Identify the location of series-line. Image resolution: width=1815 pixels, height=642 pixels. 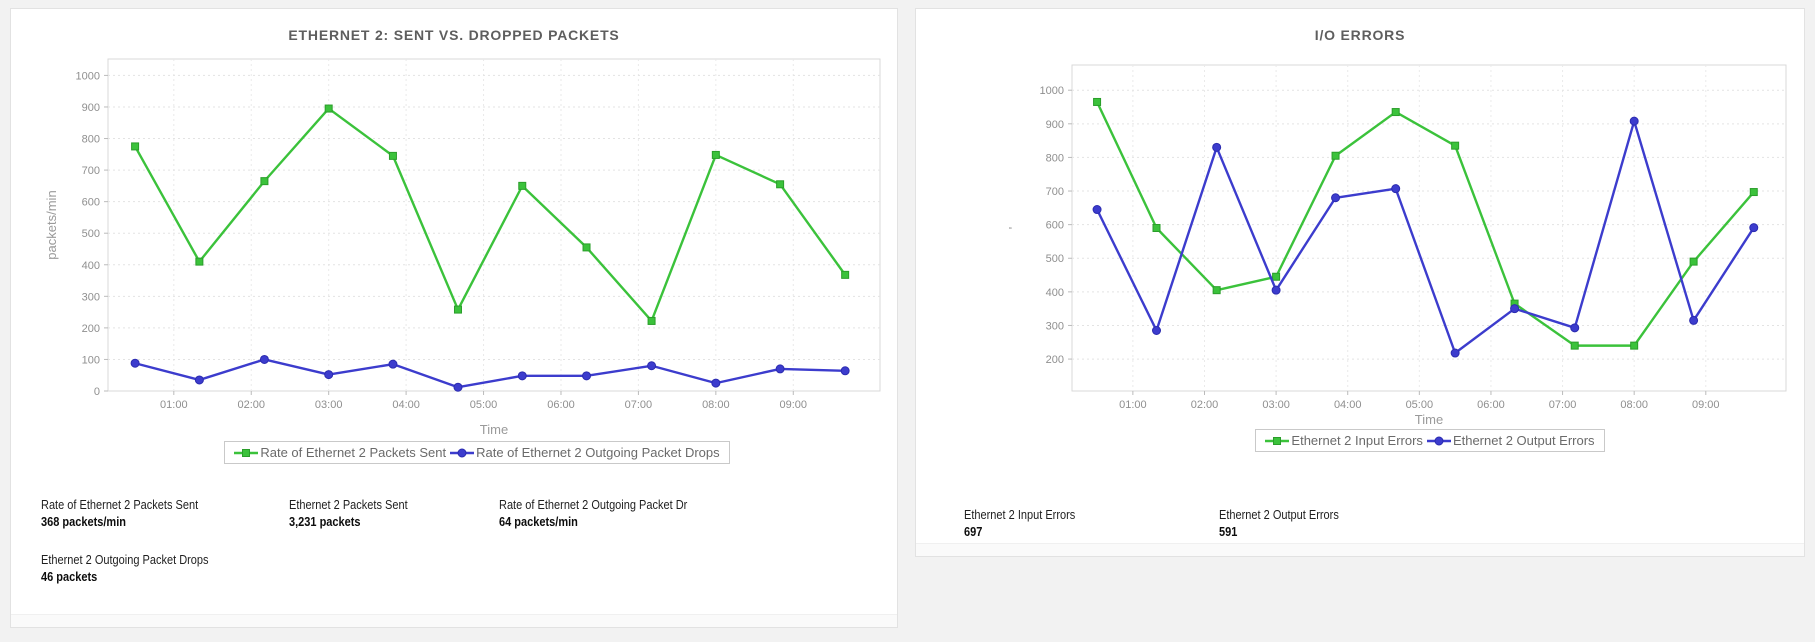
(490, 215).